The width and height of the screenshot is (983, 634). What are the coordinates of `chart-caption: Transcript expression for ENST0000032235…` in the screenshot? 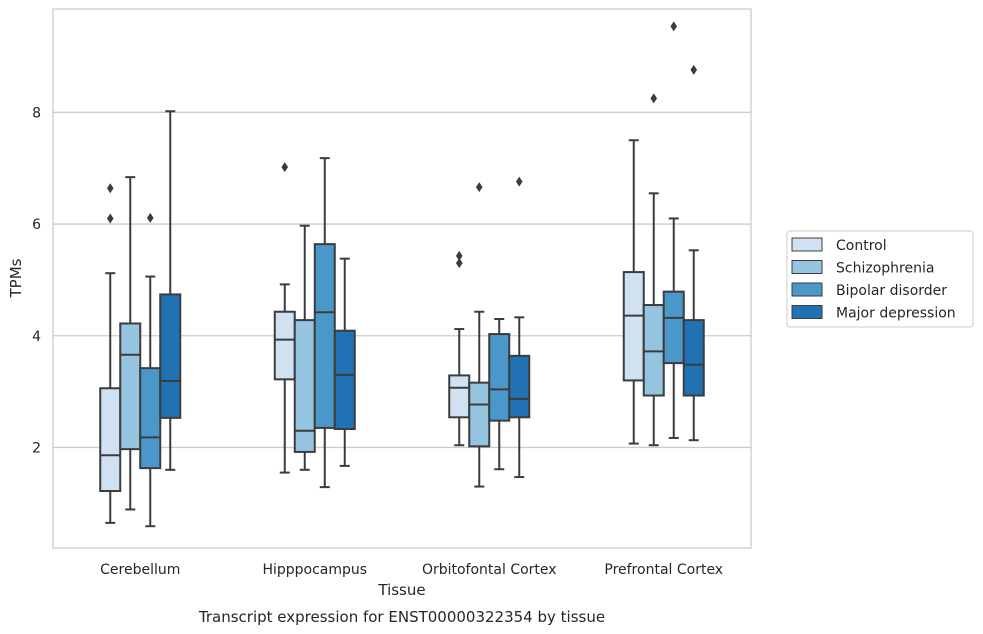 It's located at (401, 617).